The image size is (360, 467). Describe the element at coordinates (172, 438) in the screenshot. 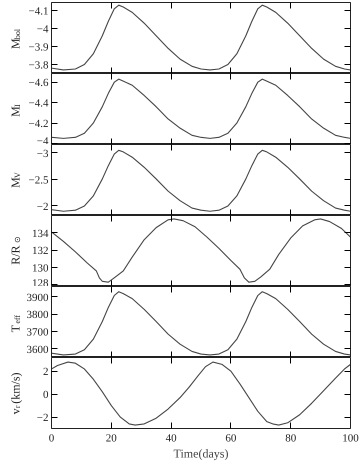

I see `x-tick-label: 40` at that location.